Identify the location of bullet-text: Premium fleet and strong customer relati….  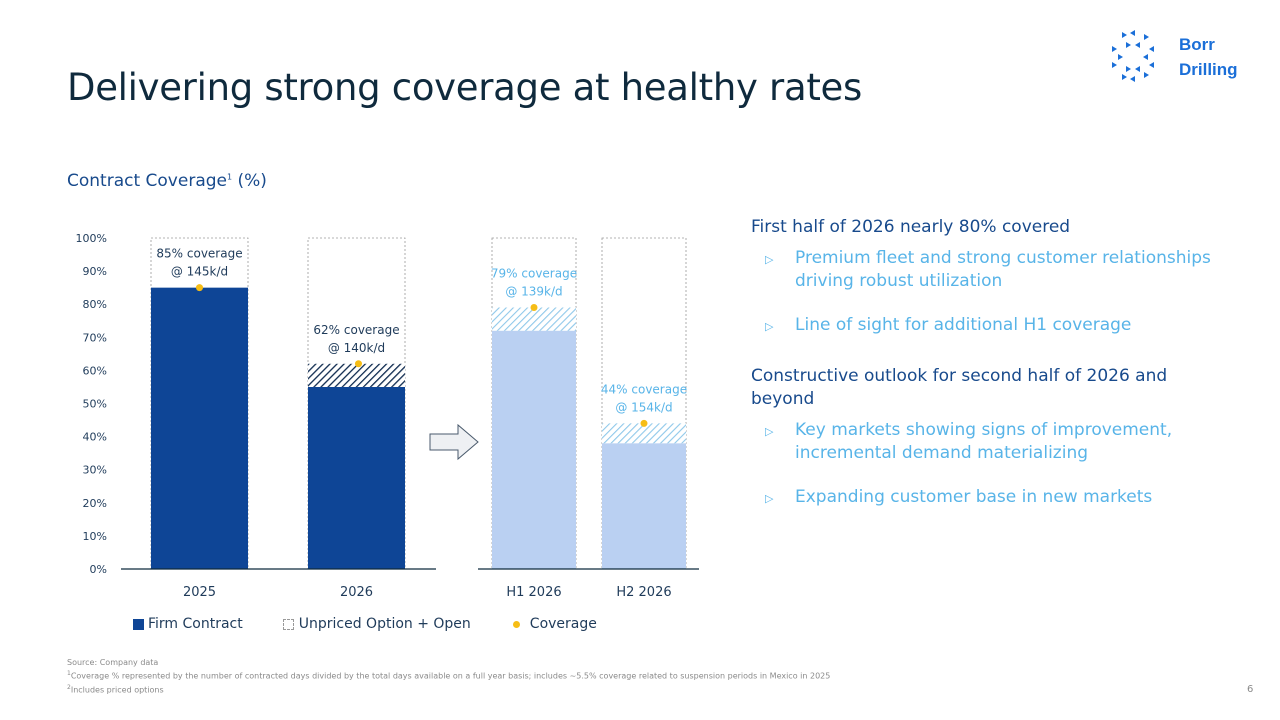
(1003, 269).